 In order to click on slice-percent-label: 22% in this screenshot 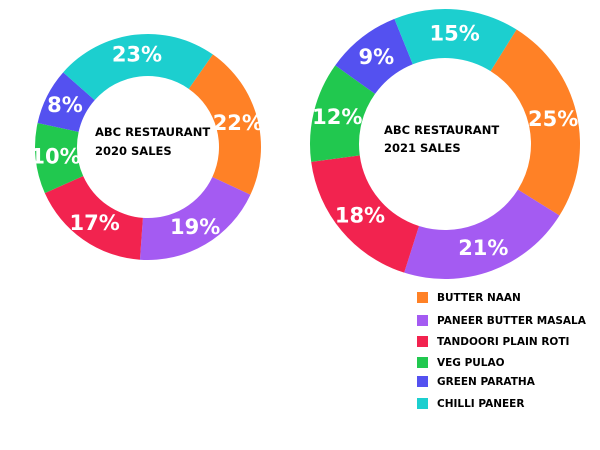, I will do `click(238, 123)`.